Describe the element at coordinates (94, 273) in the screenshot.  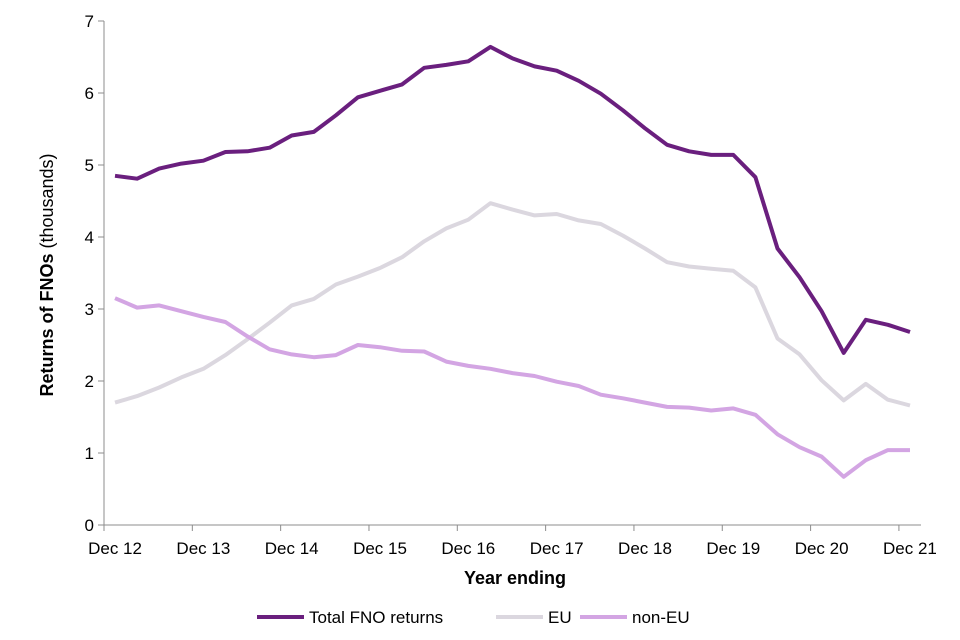
I see `y-axis-ticks: 0 1 2 3 4 5 6 7` at that location.